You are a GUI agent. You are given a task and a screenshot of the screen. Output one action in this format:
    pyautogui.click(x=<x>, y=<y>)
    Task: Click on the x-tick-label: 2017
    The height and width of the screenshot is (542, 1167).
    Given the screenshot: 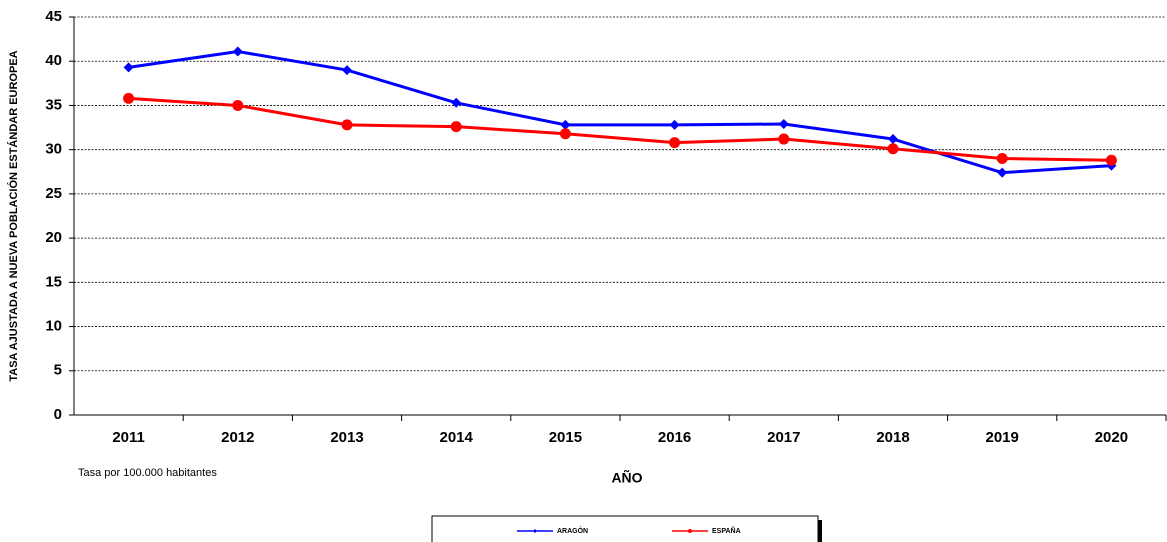 What is the action you would take?
    pyautogui.click(x=783, y=437)
    